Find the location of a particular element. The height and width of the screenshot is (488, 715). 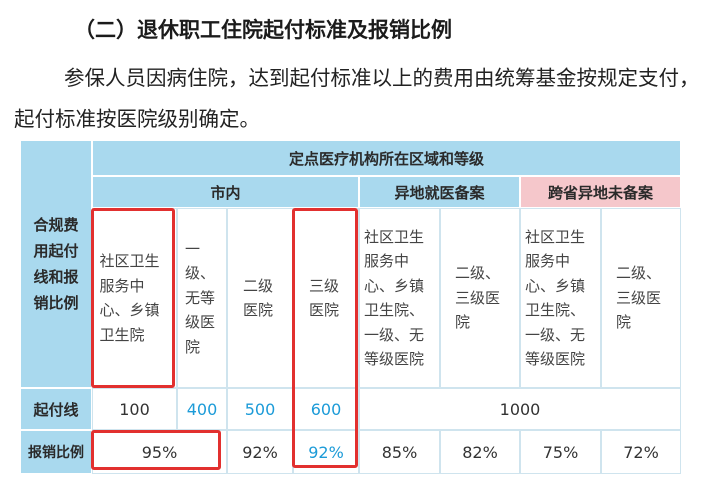

ratio-cell: 75% is located at coordinates (560, 452).